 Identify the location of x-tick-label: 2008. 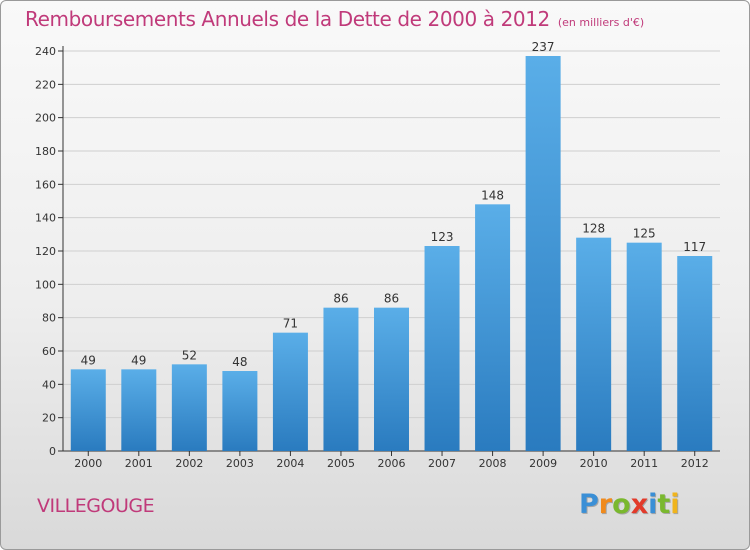
(493, 463).